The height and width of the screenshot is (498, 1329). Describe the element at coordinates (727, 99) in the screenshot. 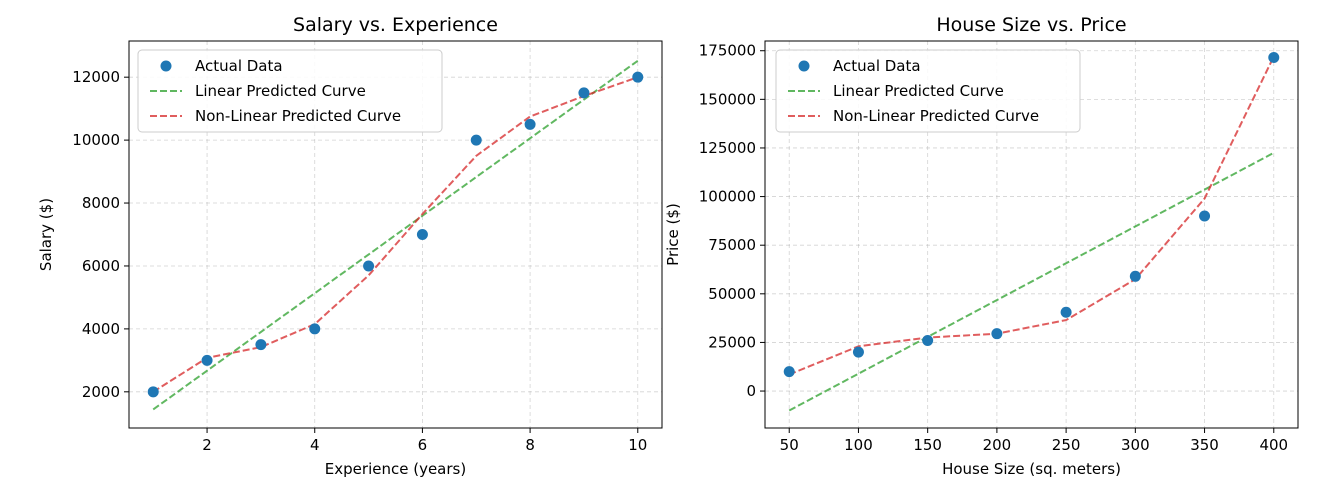

I see `y-tick-label: 150000` at that location.